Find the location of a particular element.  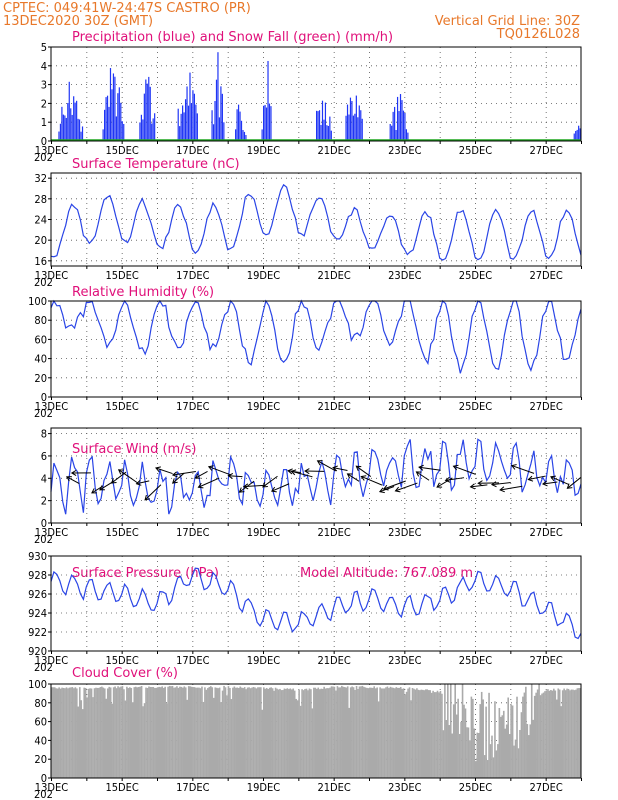

humidity-line is located at coordinates (316, 336).